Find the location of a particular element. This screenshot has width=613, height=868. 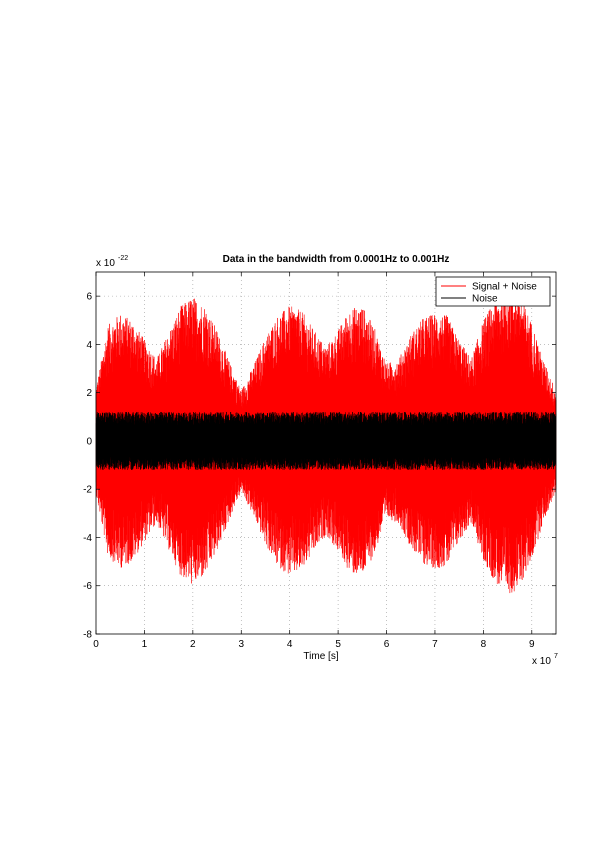

x-exponent-power: 7 is located at coordinates (556, 656).